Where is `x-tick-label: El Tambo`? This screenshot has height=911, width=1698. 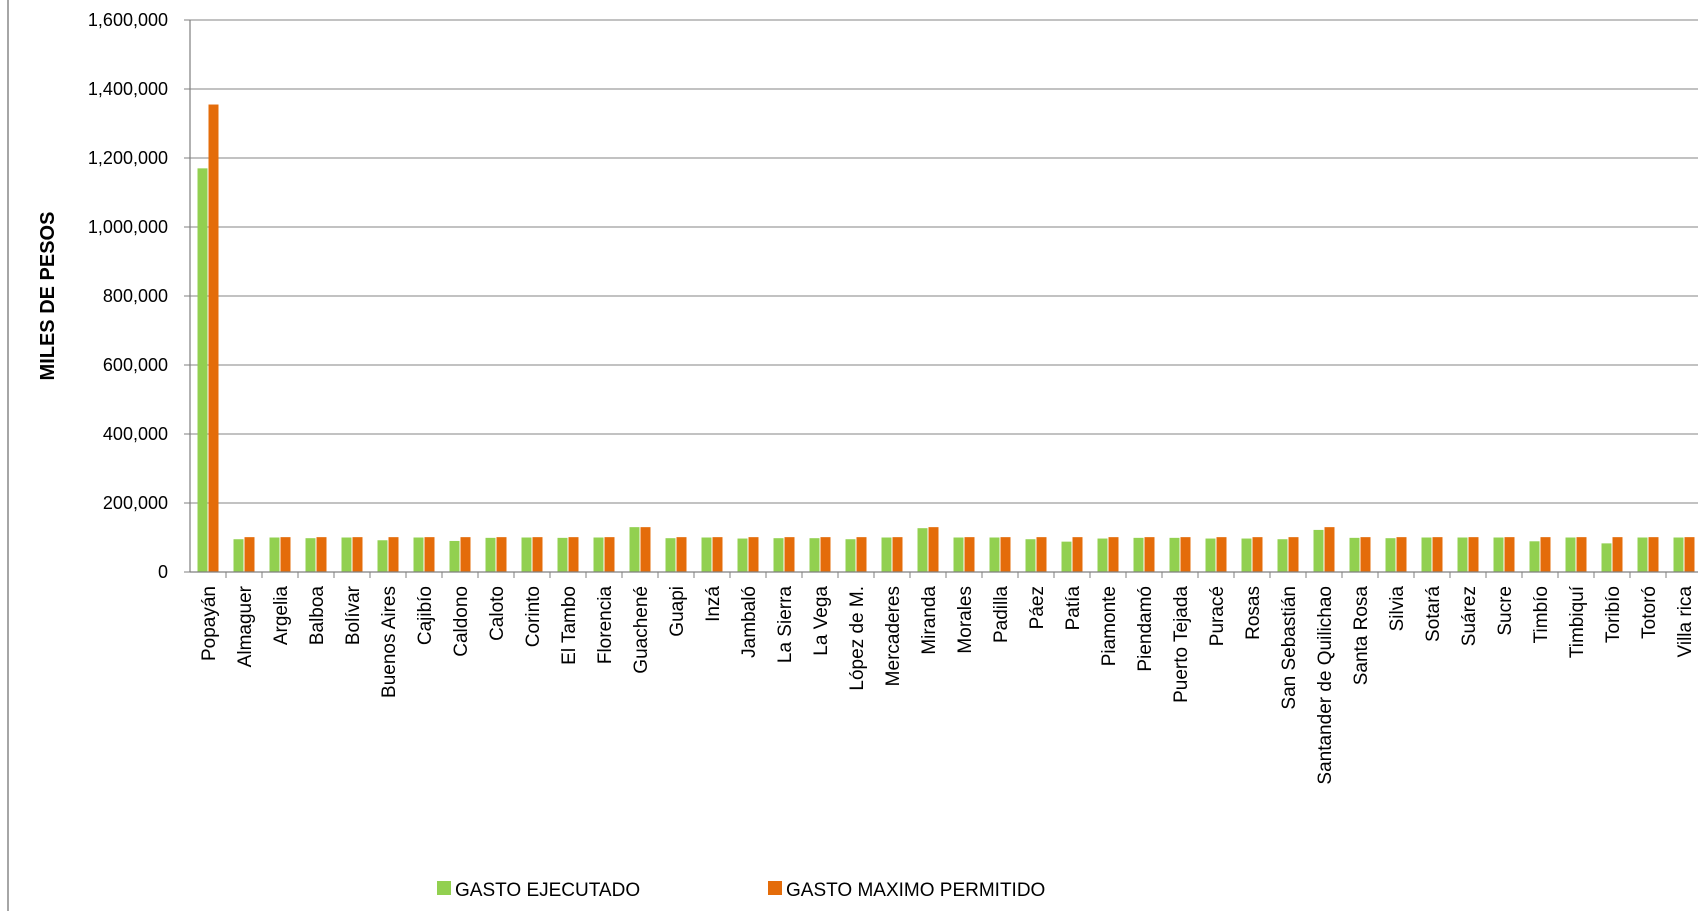
x-tick-label: El Tambo is located at coordinates (569, 625).